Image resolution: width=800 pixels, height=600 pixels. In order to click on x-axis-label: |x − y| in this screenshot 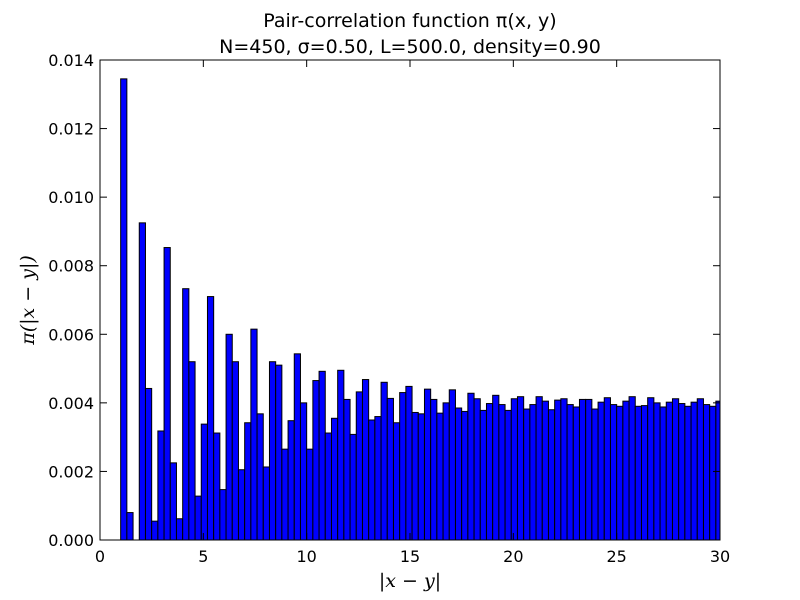, I will do `click(410, 581)`.